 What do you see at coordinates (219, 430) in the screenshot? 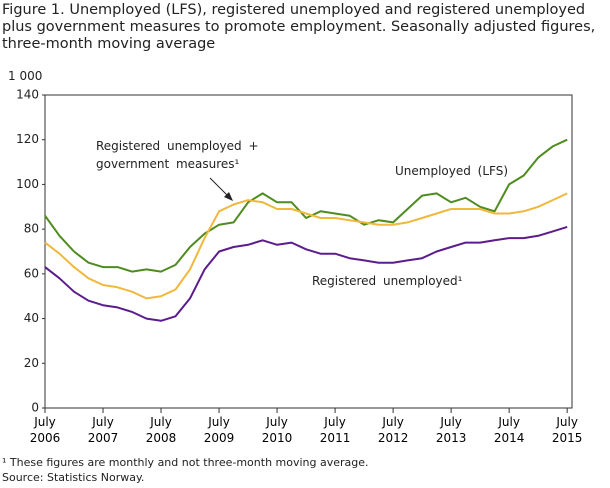
I see `x-tick-label: July 2009` at bounding box center [219, 430].